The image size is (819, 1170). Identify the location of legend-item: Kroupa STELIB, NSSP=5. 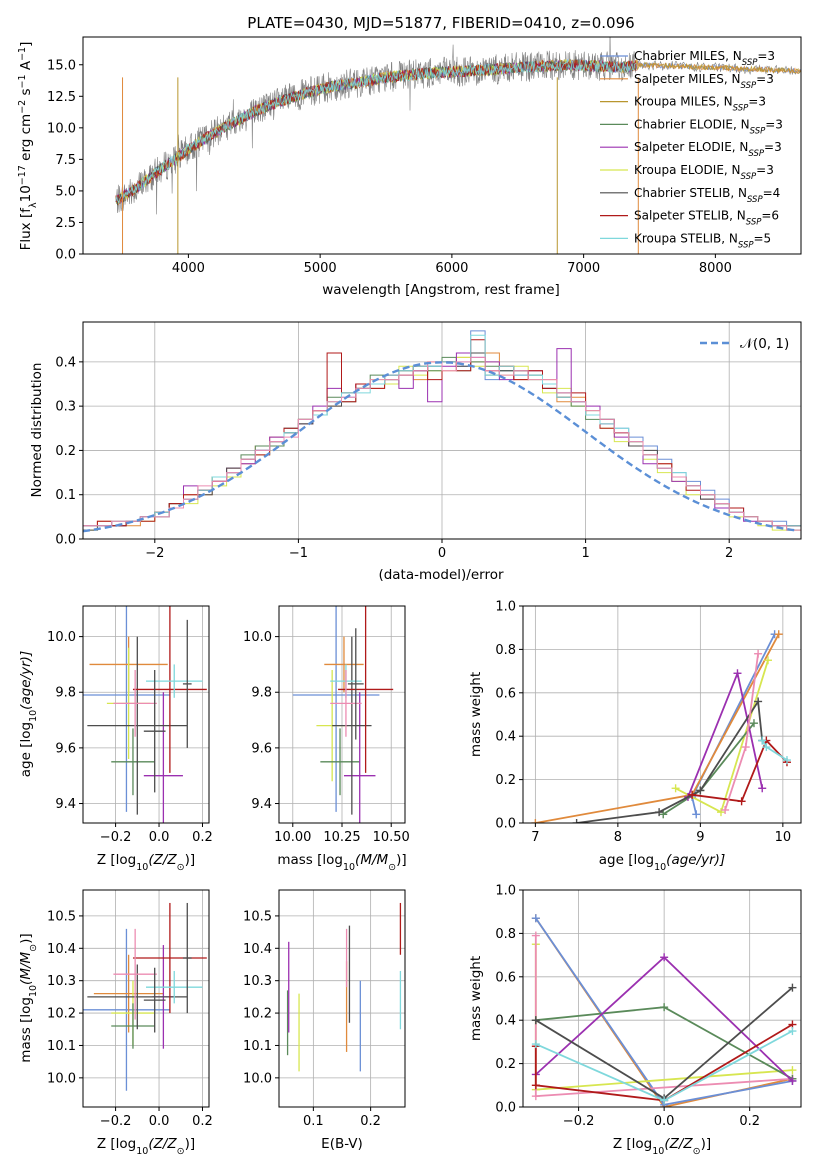
(685, 240).